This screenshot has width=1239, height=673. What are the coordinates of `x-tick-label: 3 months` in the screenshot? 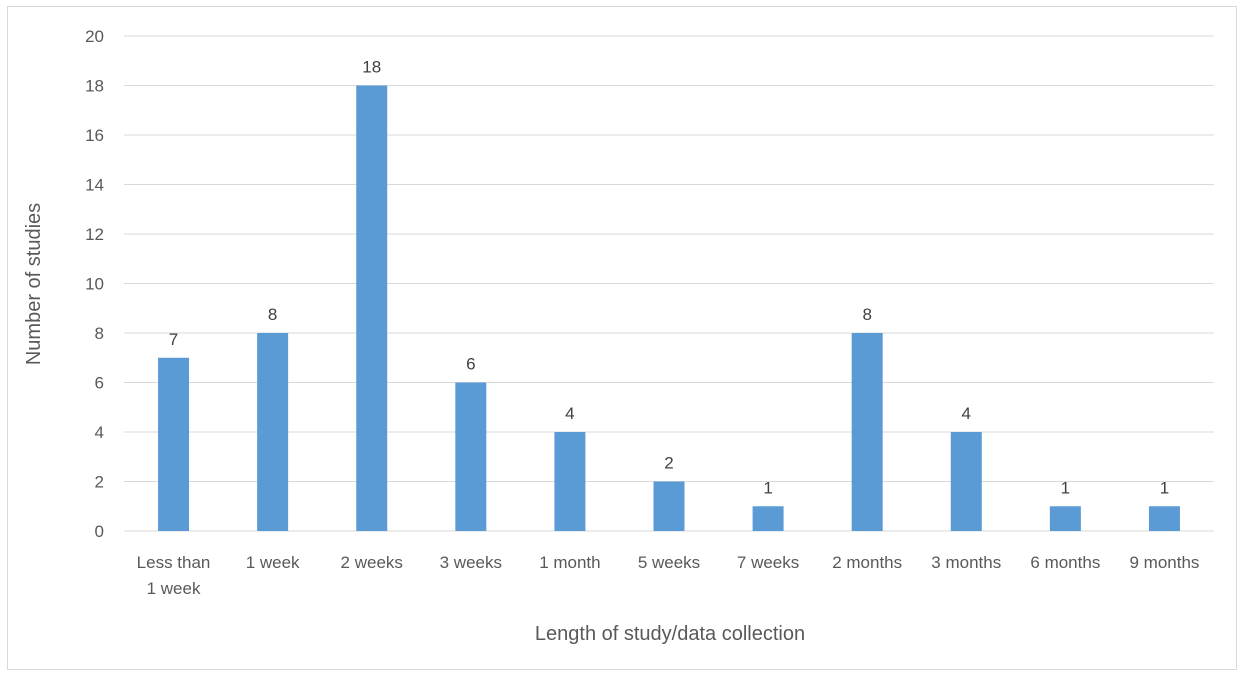 It's located at (966, 562).